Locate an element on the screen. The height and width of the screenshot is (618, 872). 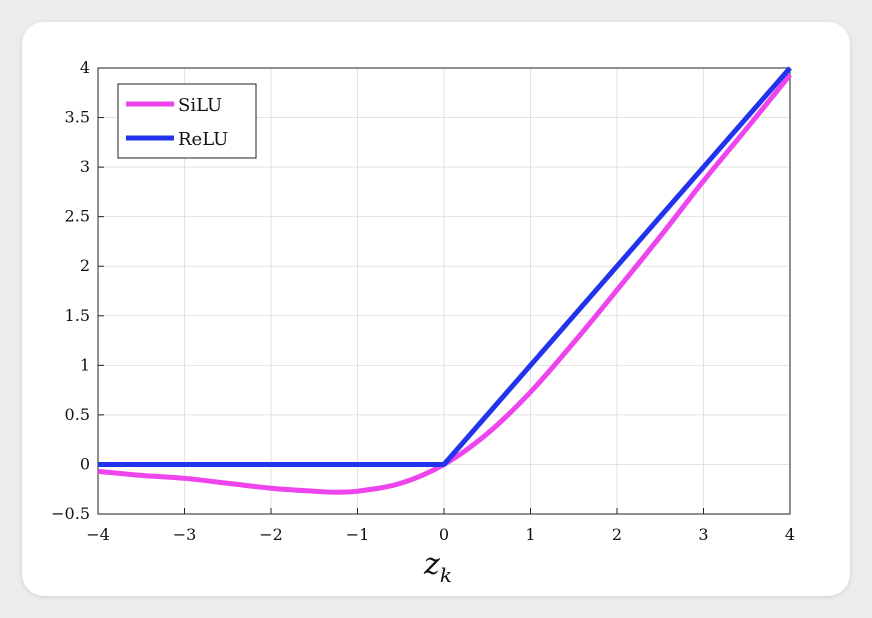
legend-box is located at coordinates (187, 121).